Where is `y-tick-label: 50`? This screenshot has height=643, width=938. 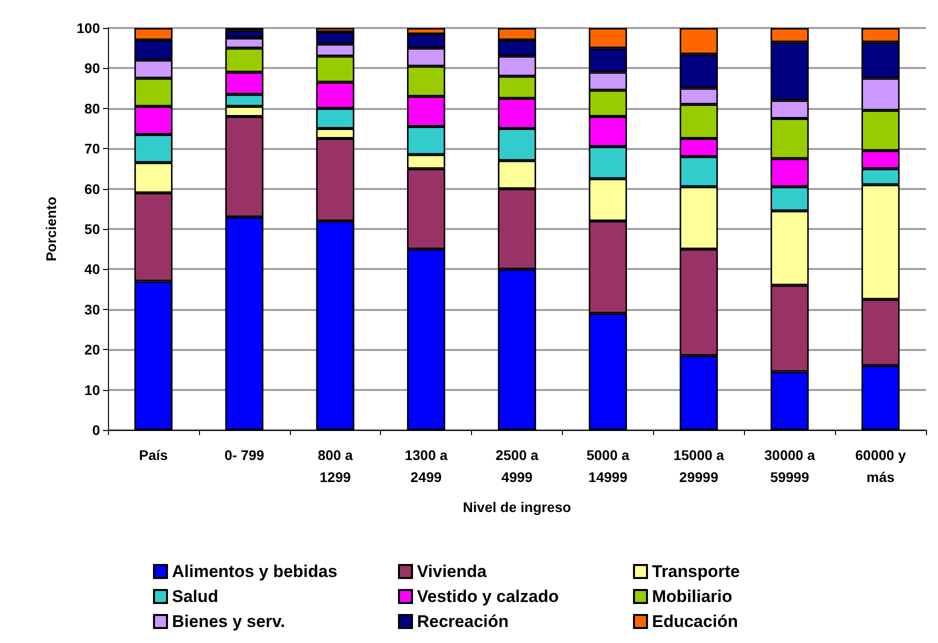 y-tick-label: 50 is located at coordinates (92, 229).